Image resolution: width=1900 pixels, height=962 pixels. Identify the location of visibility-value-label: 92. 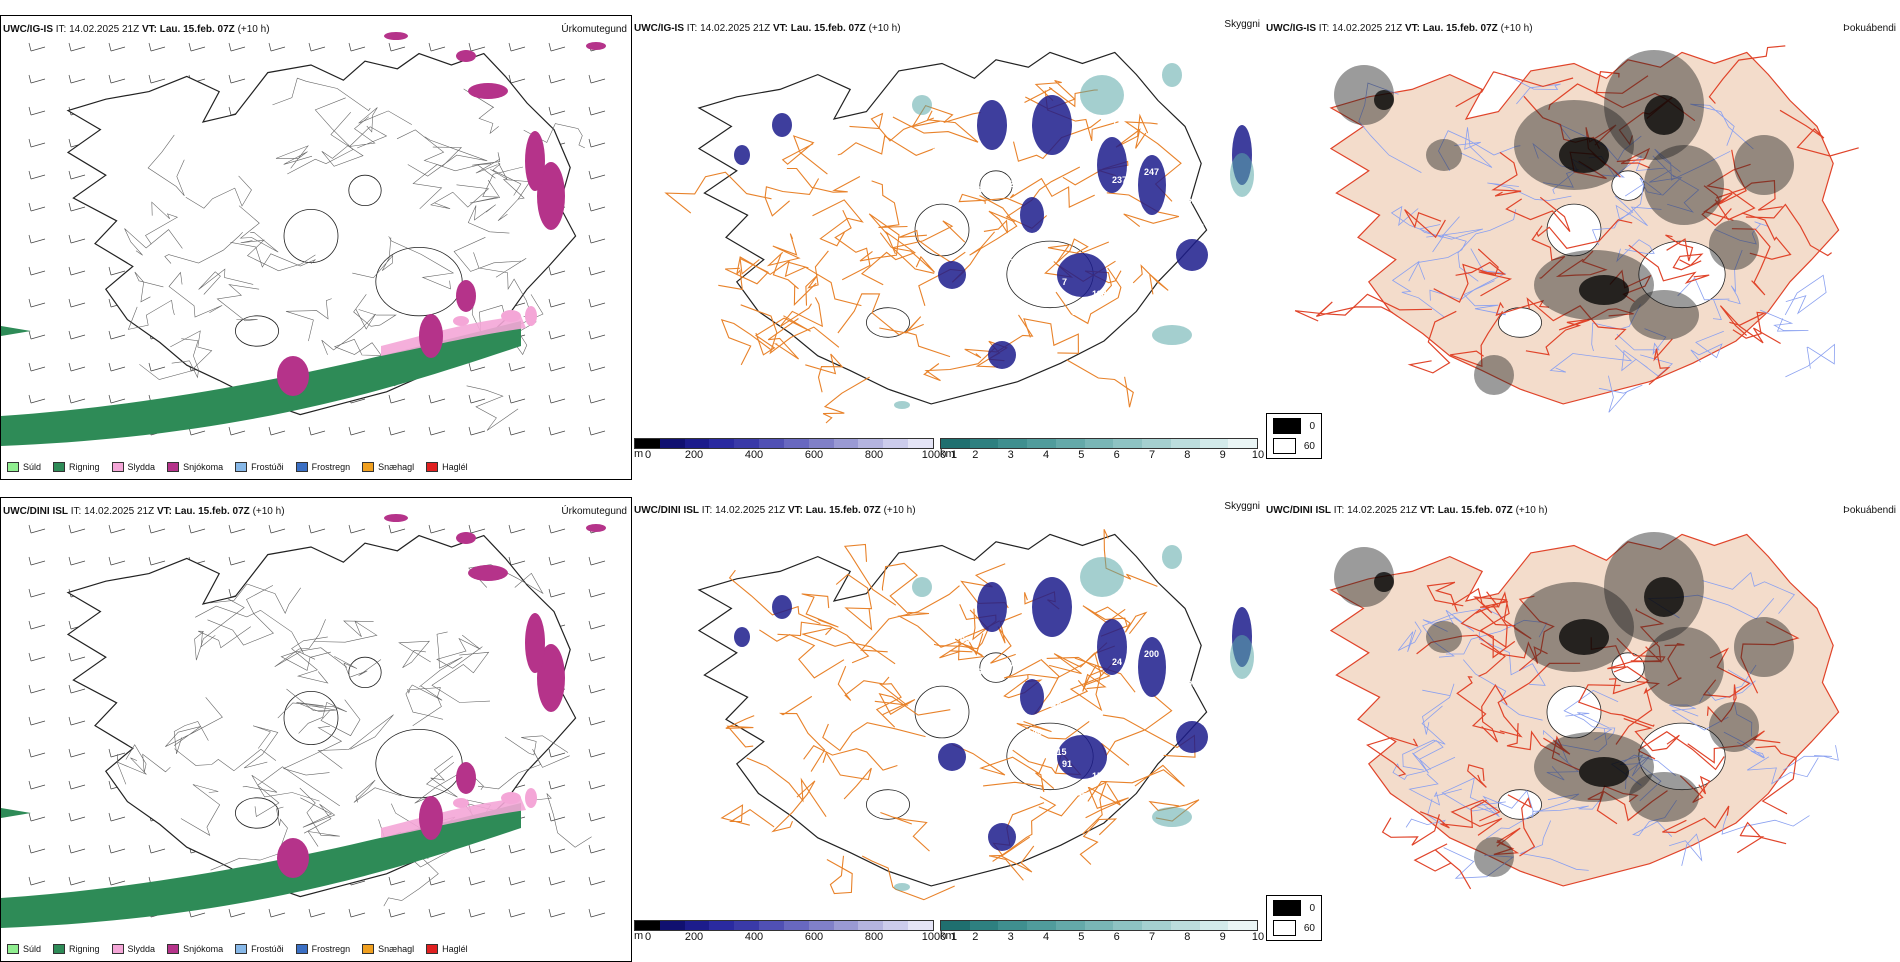
(1017, 234).